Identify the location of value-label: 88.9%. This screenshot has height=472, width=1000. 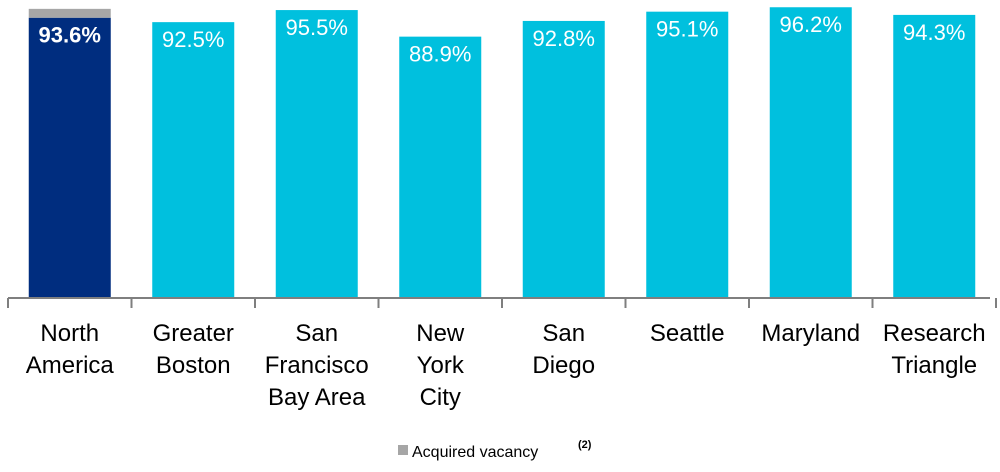
(440, 54).